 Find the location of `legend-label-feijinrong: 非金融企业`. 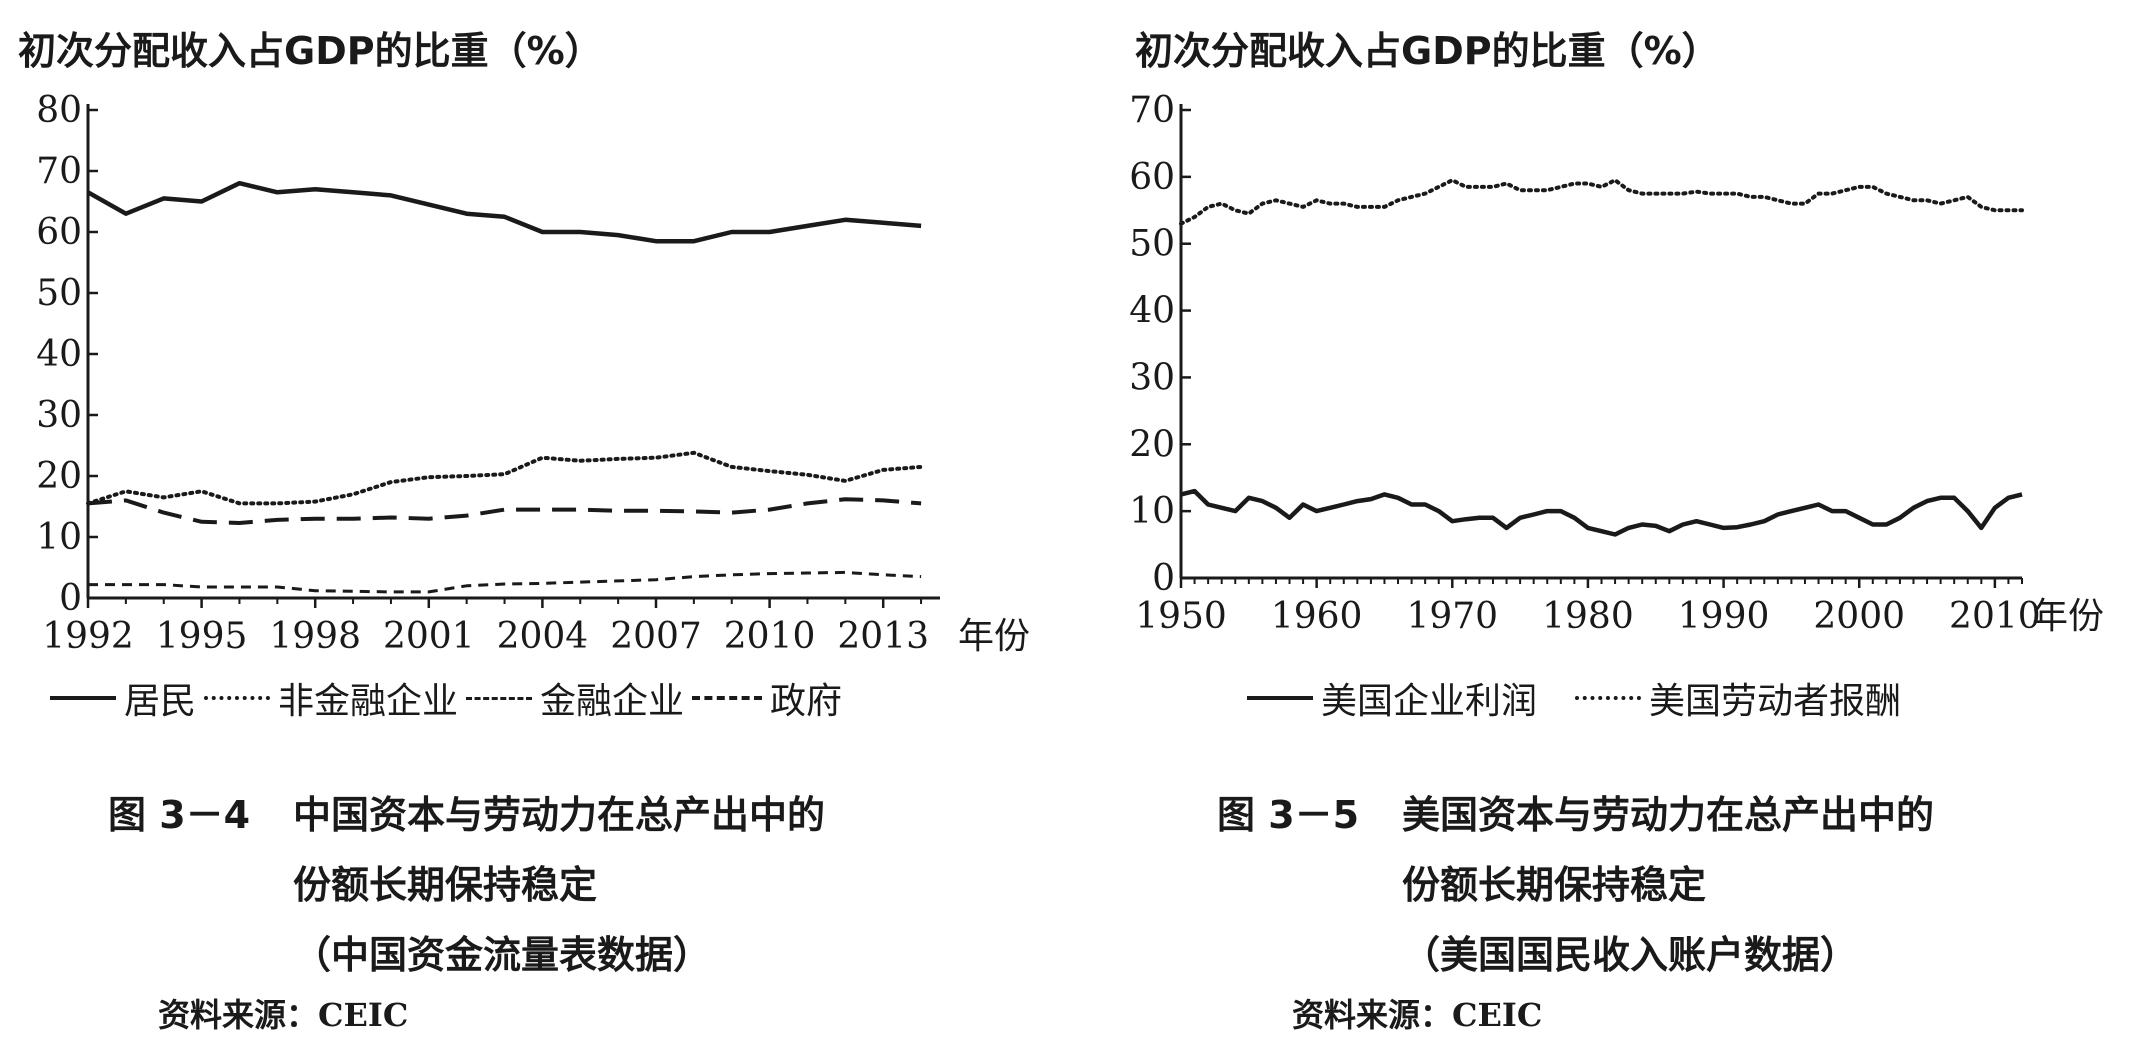

legend-label-feijinrong: 非金融企业 is located at coordinates (368, 701).